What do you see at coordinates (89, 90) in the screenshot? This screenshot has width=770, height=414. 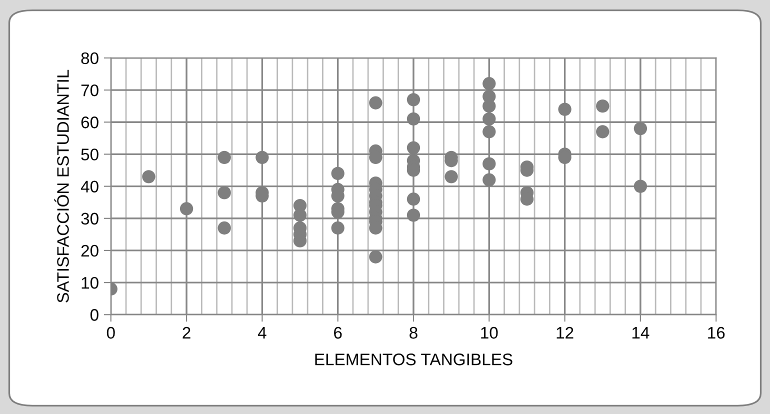 I see `y-tick-label: 70` at bounding box center [89, 90].